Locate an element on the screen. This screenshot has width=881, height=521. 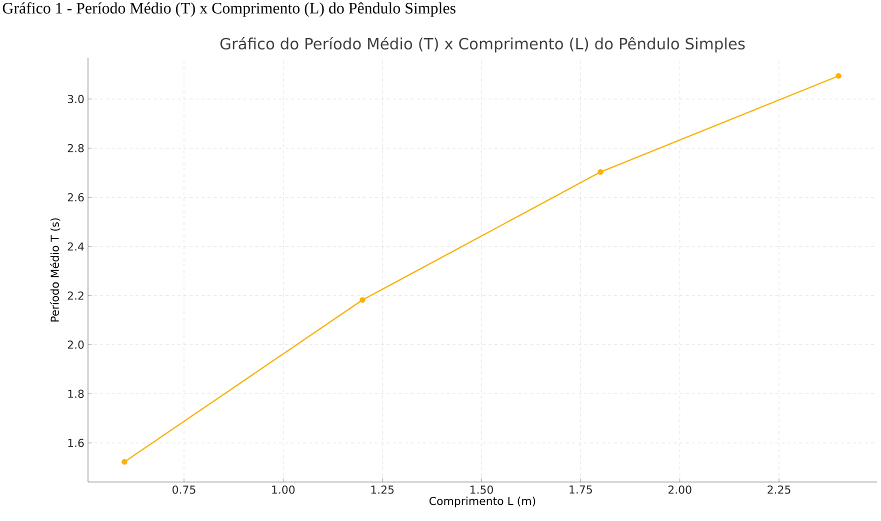
chart-title: Gráfico do Período Médio (T) x Comprimento (L) do Pêndulo Simples is located at coordinates (482, 44).